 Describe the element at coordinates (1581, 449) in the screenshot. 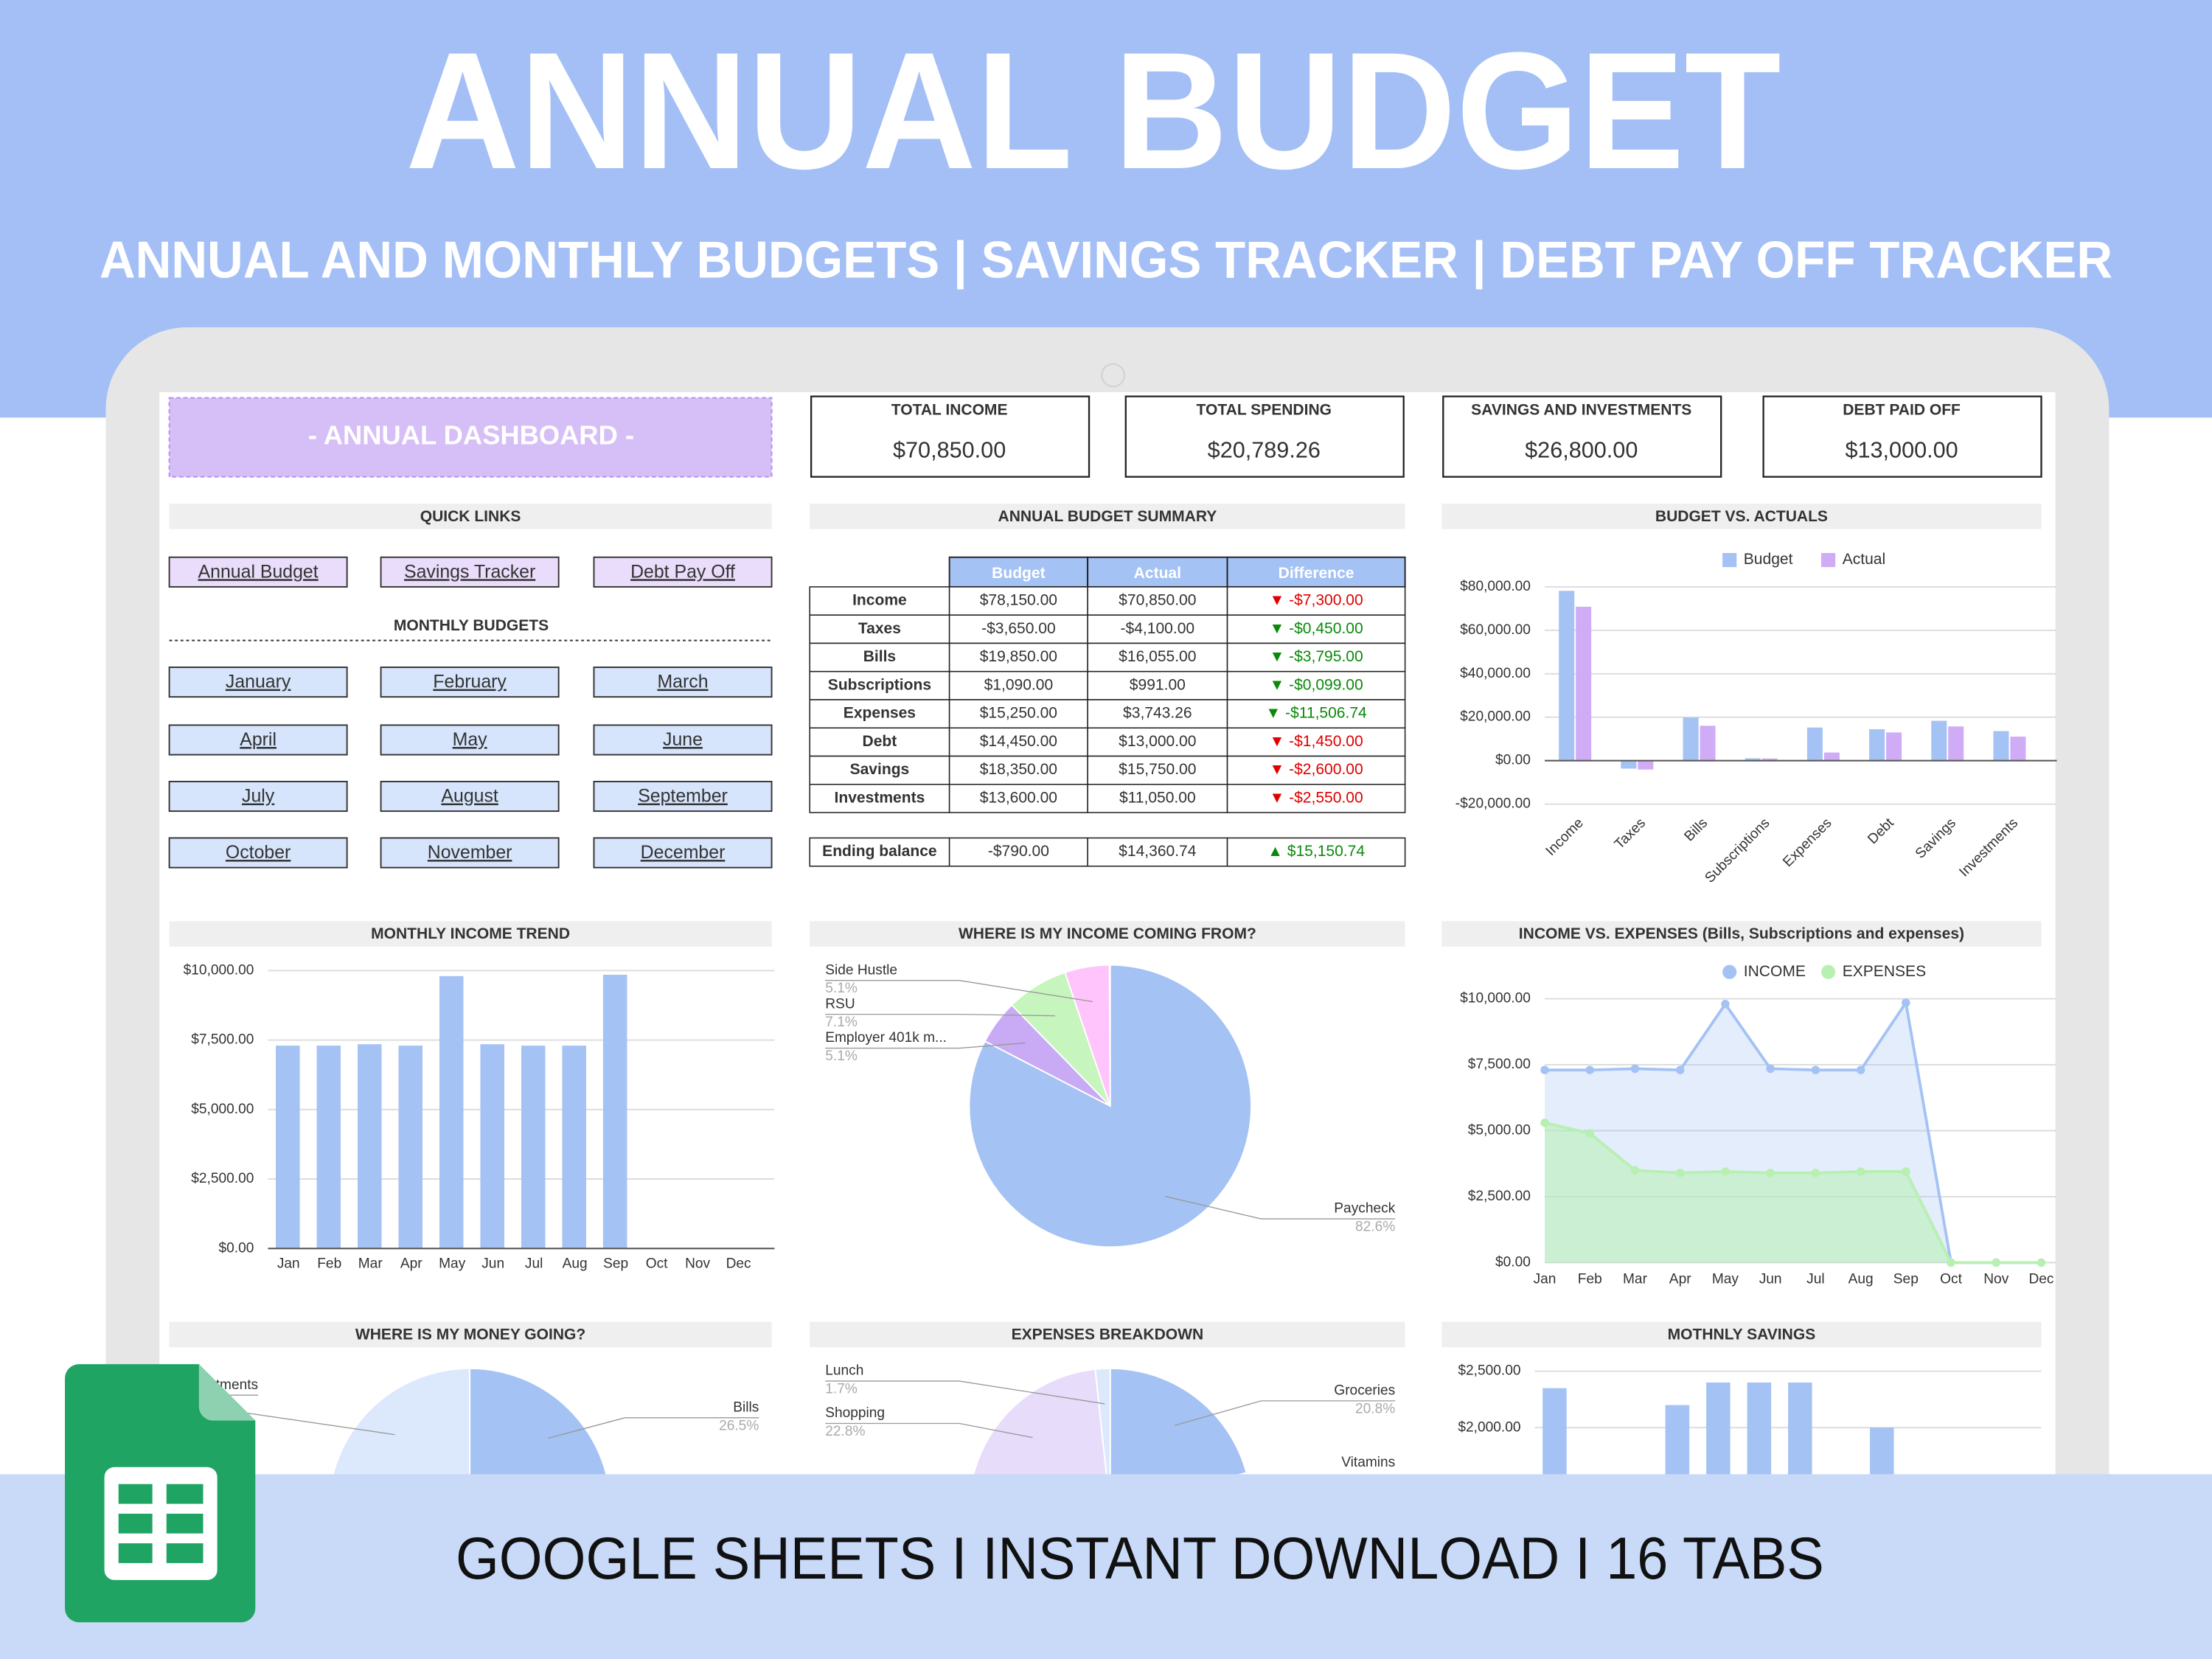

I see `kpi-value: $26,800.00` at that location.